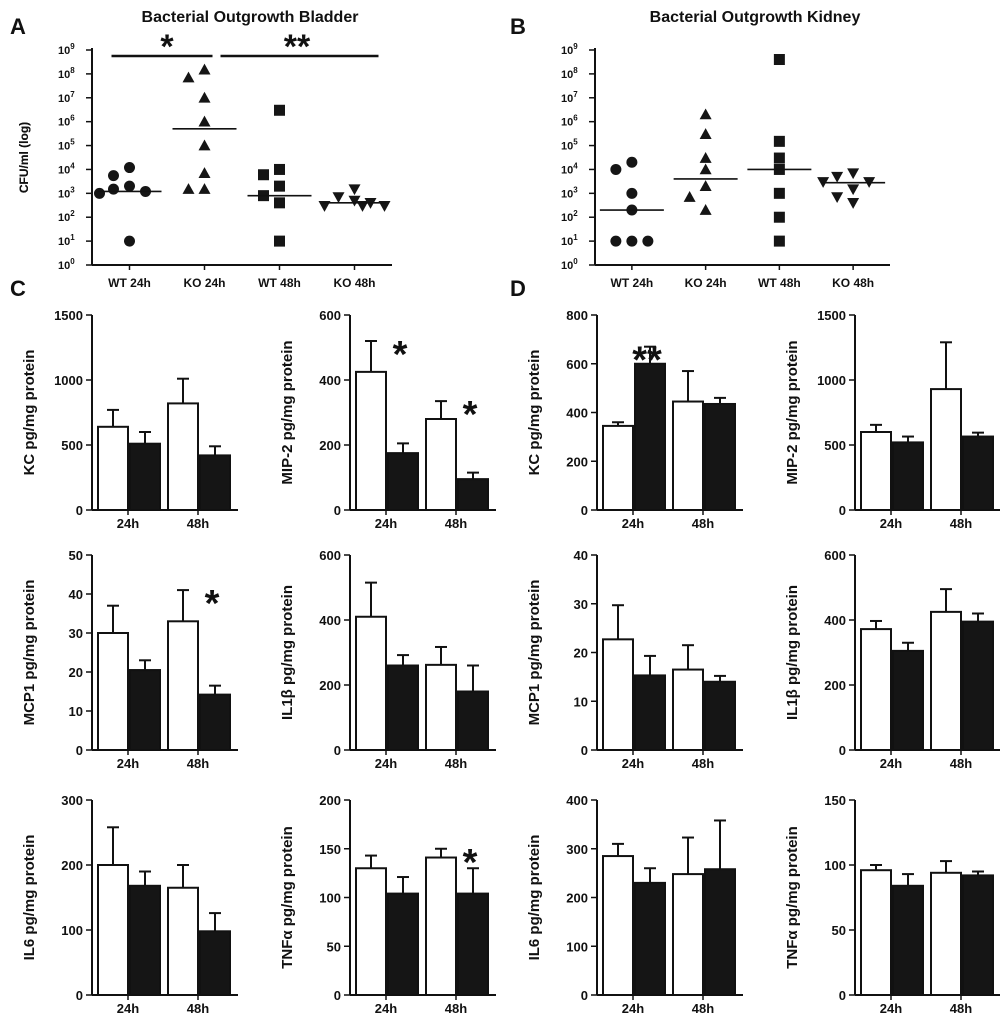 The width and height of the screenshot is (1000, 1028). What do you see at coordinates (534, 413) in the screenshot?
I see `d1-y-label: KC pg/mg protein` at bounding box center [534, 413].